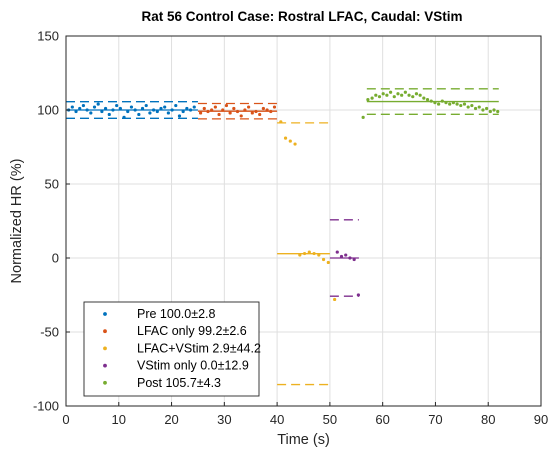 The width and height of the screenshot is (550, 451). I want to click on x-tick-label: 30, so click(224, 419).